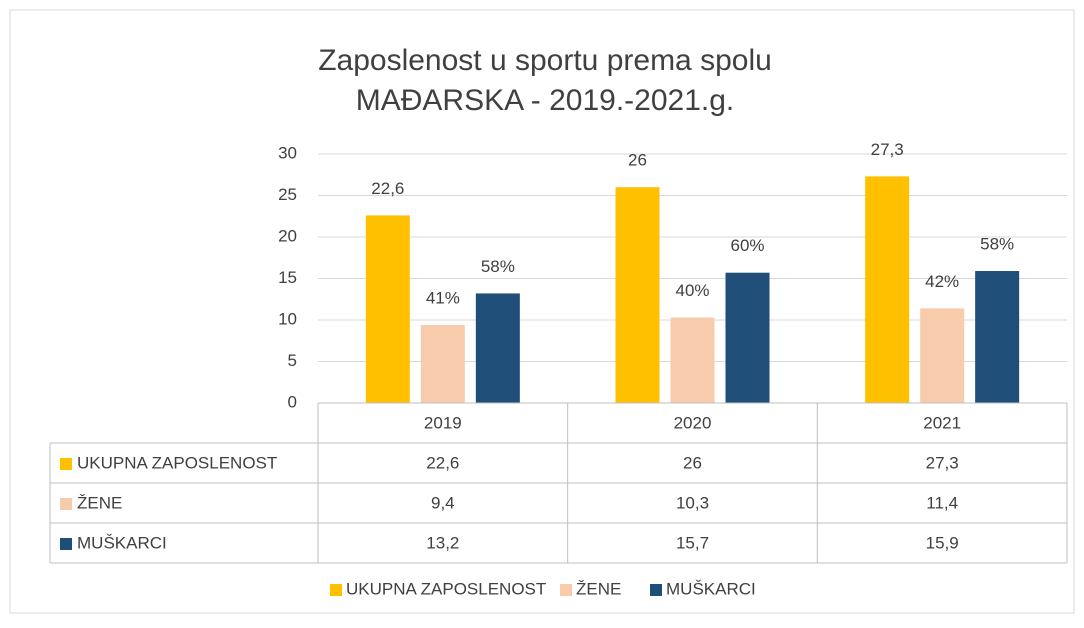 The height and width of the screenshot is (628, 1084). Describe the element at coordinates (942, 422) in the screenshot. I see `x-tick-label: 2021` at that location.